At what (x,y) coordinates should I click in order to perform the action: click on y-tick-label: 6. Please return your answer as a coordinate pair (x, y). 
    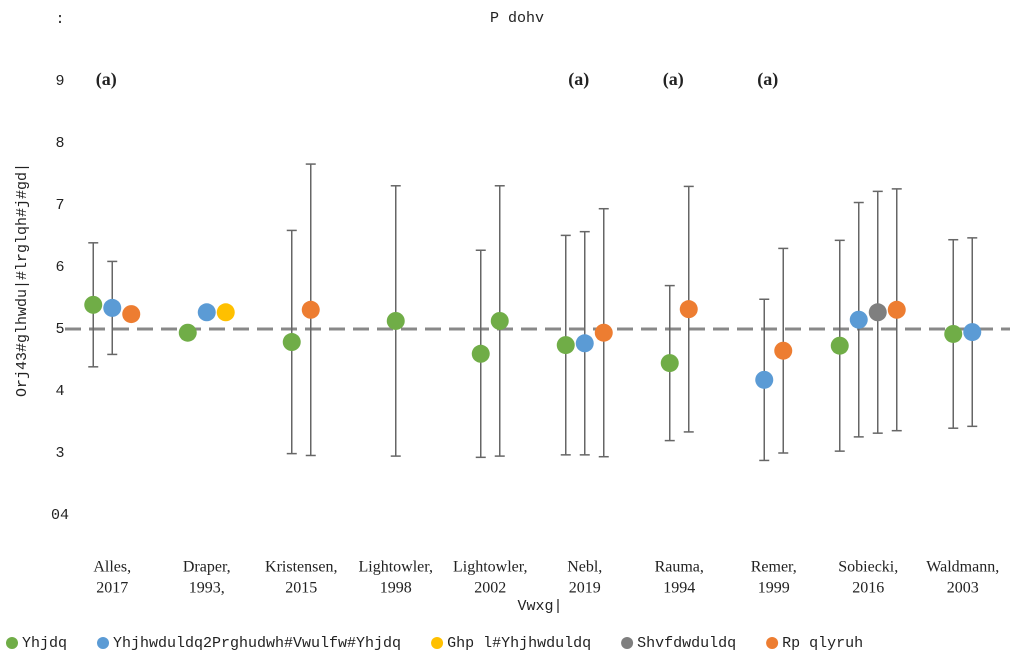
    Looking at the image, I should click on (59, 267).